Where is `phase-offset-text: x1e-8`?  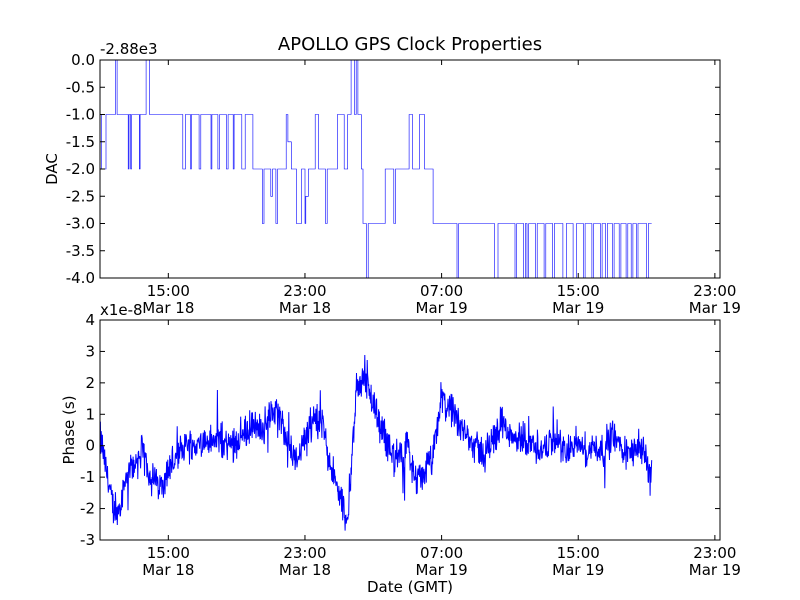
phase-offset-text: x1e-8 is located at coordinates (121, 310).